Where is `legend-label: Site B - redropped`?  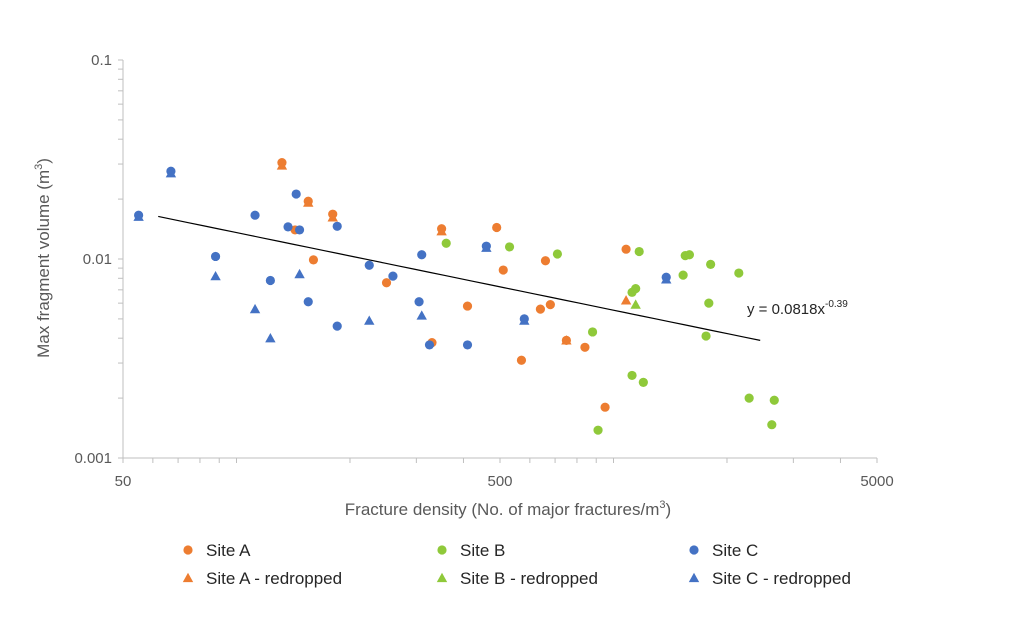 legend-label: Site B - redropped is located at coordinates (529, 578).